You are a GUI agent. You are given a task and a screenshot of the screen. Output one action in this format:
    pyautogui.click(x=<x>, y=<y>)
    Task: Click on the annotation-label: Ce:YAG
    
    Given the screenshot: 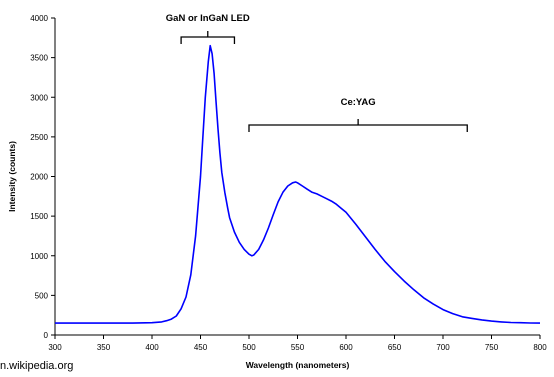 What is the action you would take?
    pyautogui.click(x=358, y=102)
    